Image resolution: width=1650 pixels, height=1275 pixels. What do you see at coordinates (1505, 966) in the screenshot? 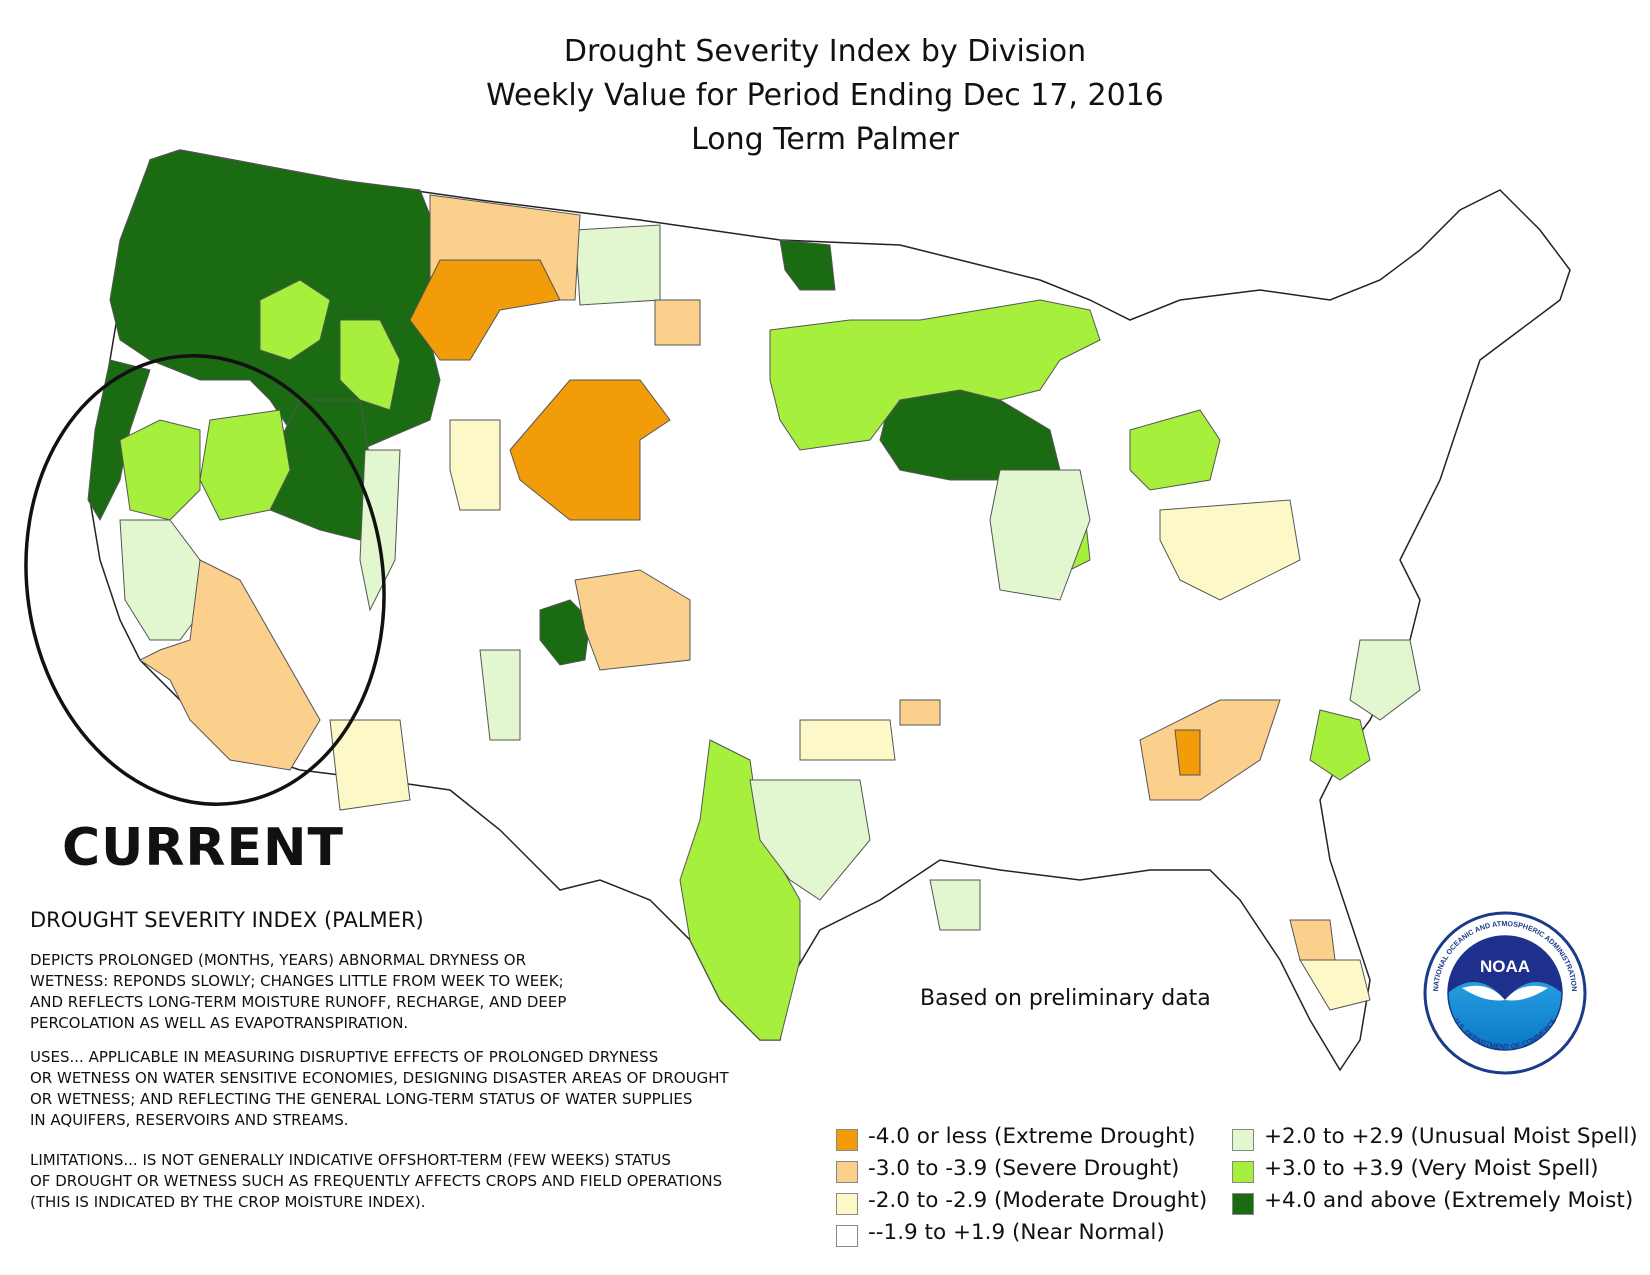
I see `logo-text: NOAA` at bounding box center [1505, 966].